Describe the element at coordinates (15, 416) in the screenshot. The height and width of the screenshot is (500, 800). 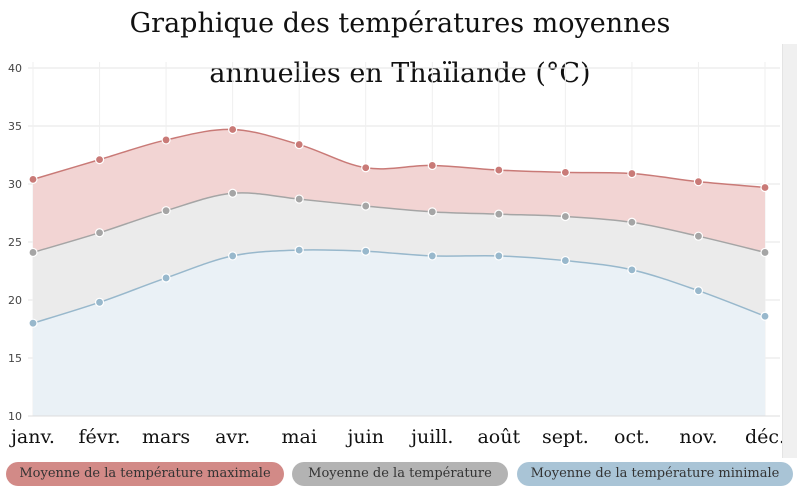
I see `y-tick-label: 10` at that location.